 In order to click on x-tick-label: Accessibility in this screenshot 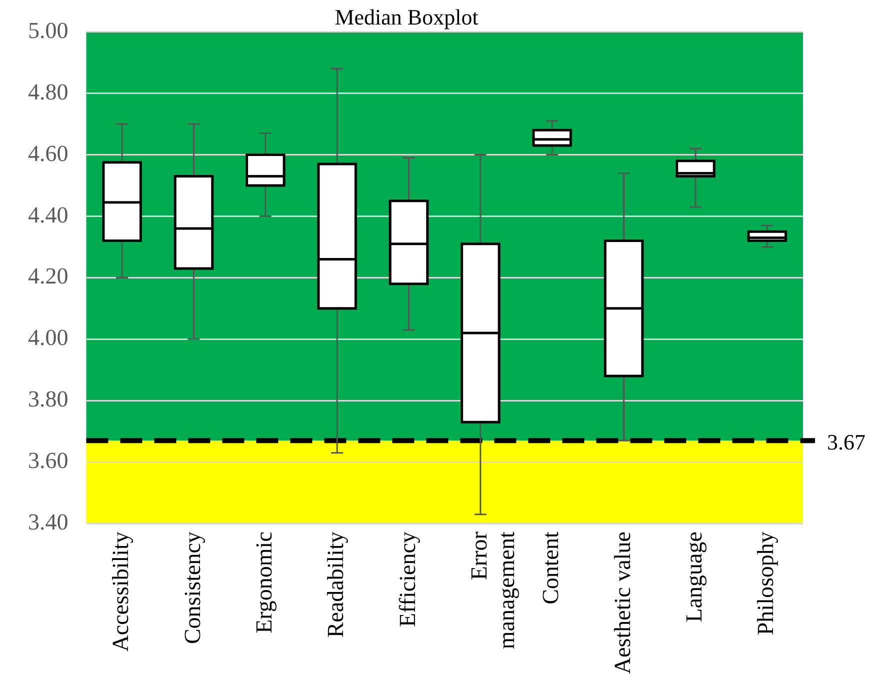, I will do `click(121, 591)`.